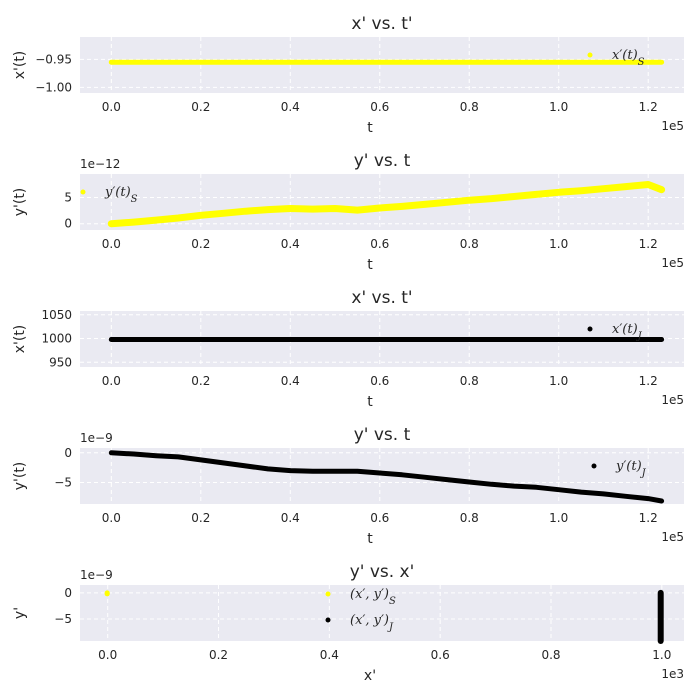 The height and width of the screenshot is (700, 700). What do you see at coordinates (370, 676) in the screenshot?
I see `x-axis-label: x'` at bounding box center [370, 676].